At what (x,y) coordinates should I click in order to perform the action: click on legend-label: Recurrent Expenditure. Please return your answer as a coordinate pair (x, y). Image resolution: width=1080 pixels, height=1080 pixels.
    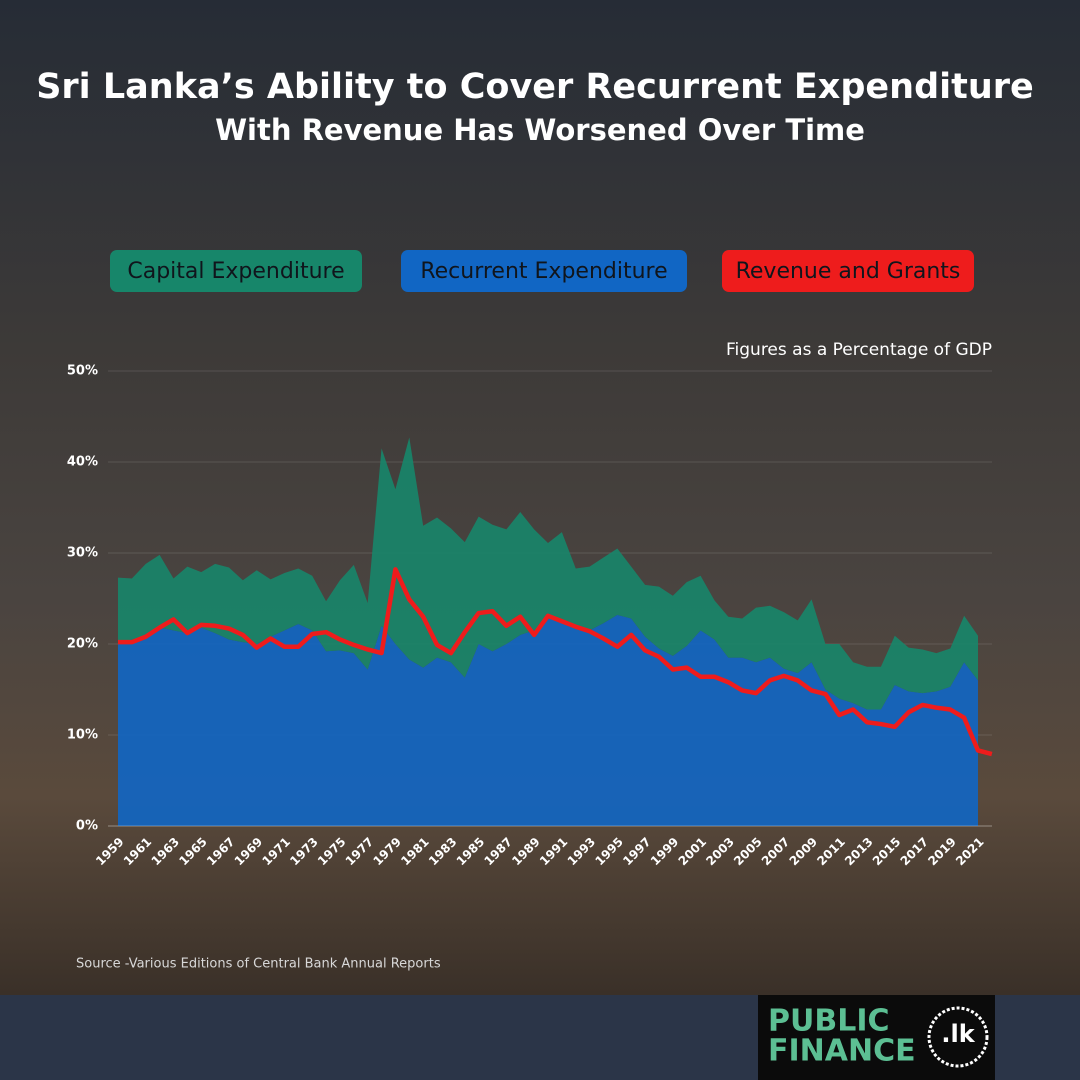
    Looking at the image, I should click on (543, 271).